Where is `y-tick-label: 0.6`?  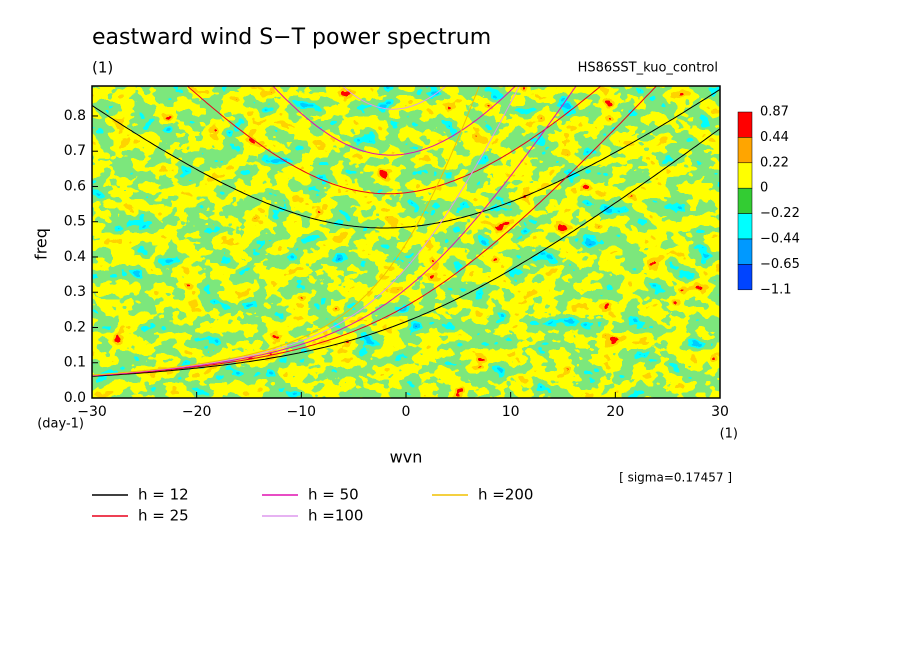 y-tick-label: 0.6 is located at coordinates (75, 186).